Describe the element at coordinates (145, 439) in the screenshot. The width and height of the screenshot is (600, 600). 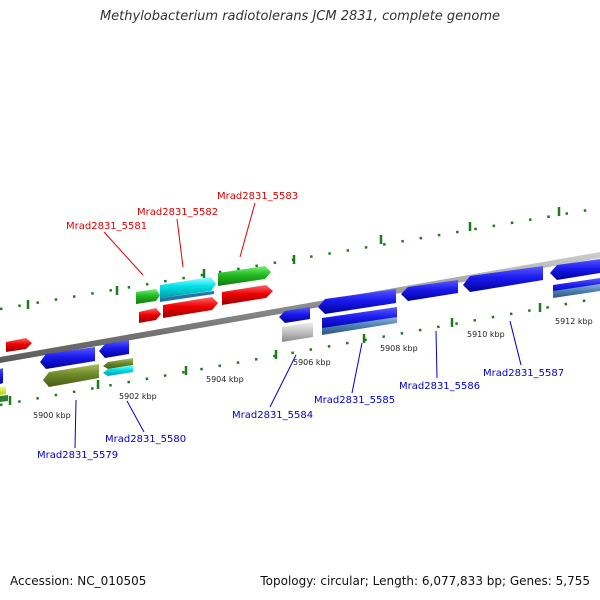
I see `gene-label: Mrad2831_5580` at that location.